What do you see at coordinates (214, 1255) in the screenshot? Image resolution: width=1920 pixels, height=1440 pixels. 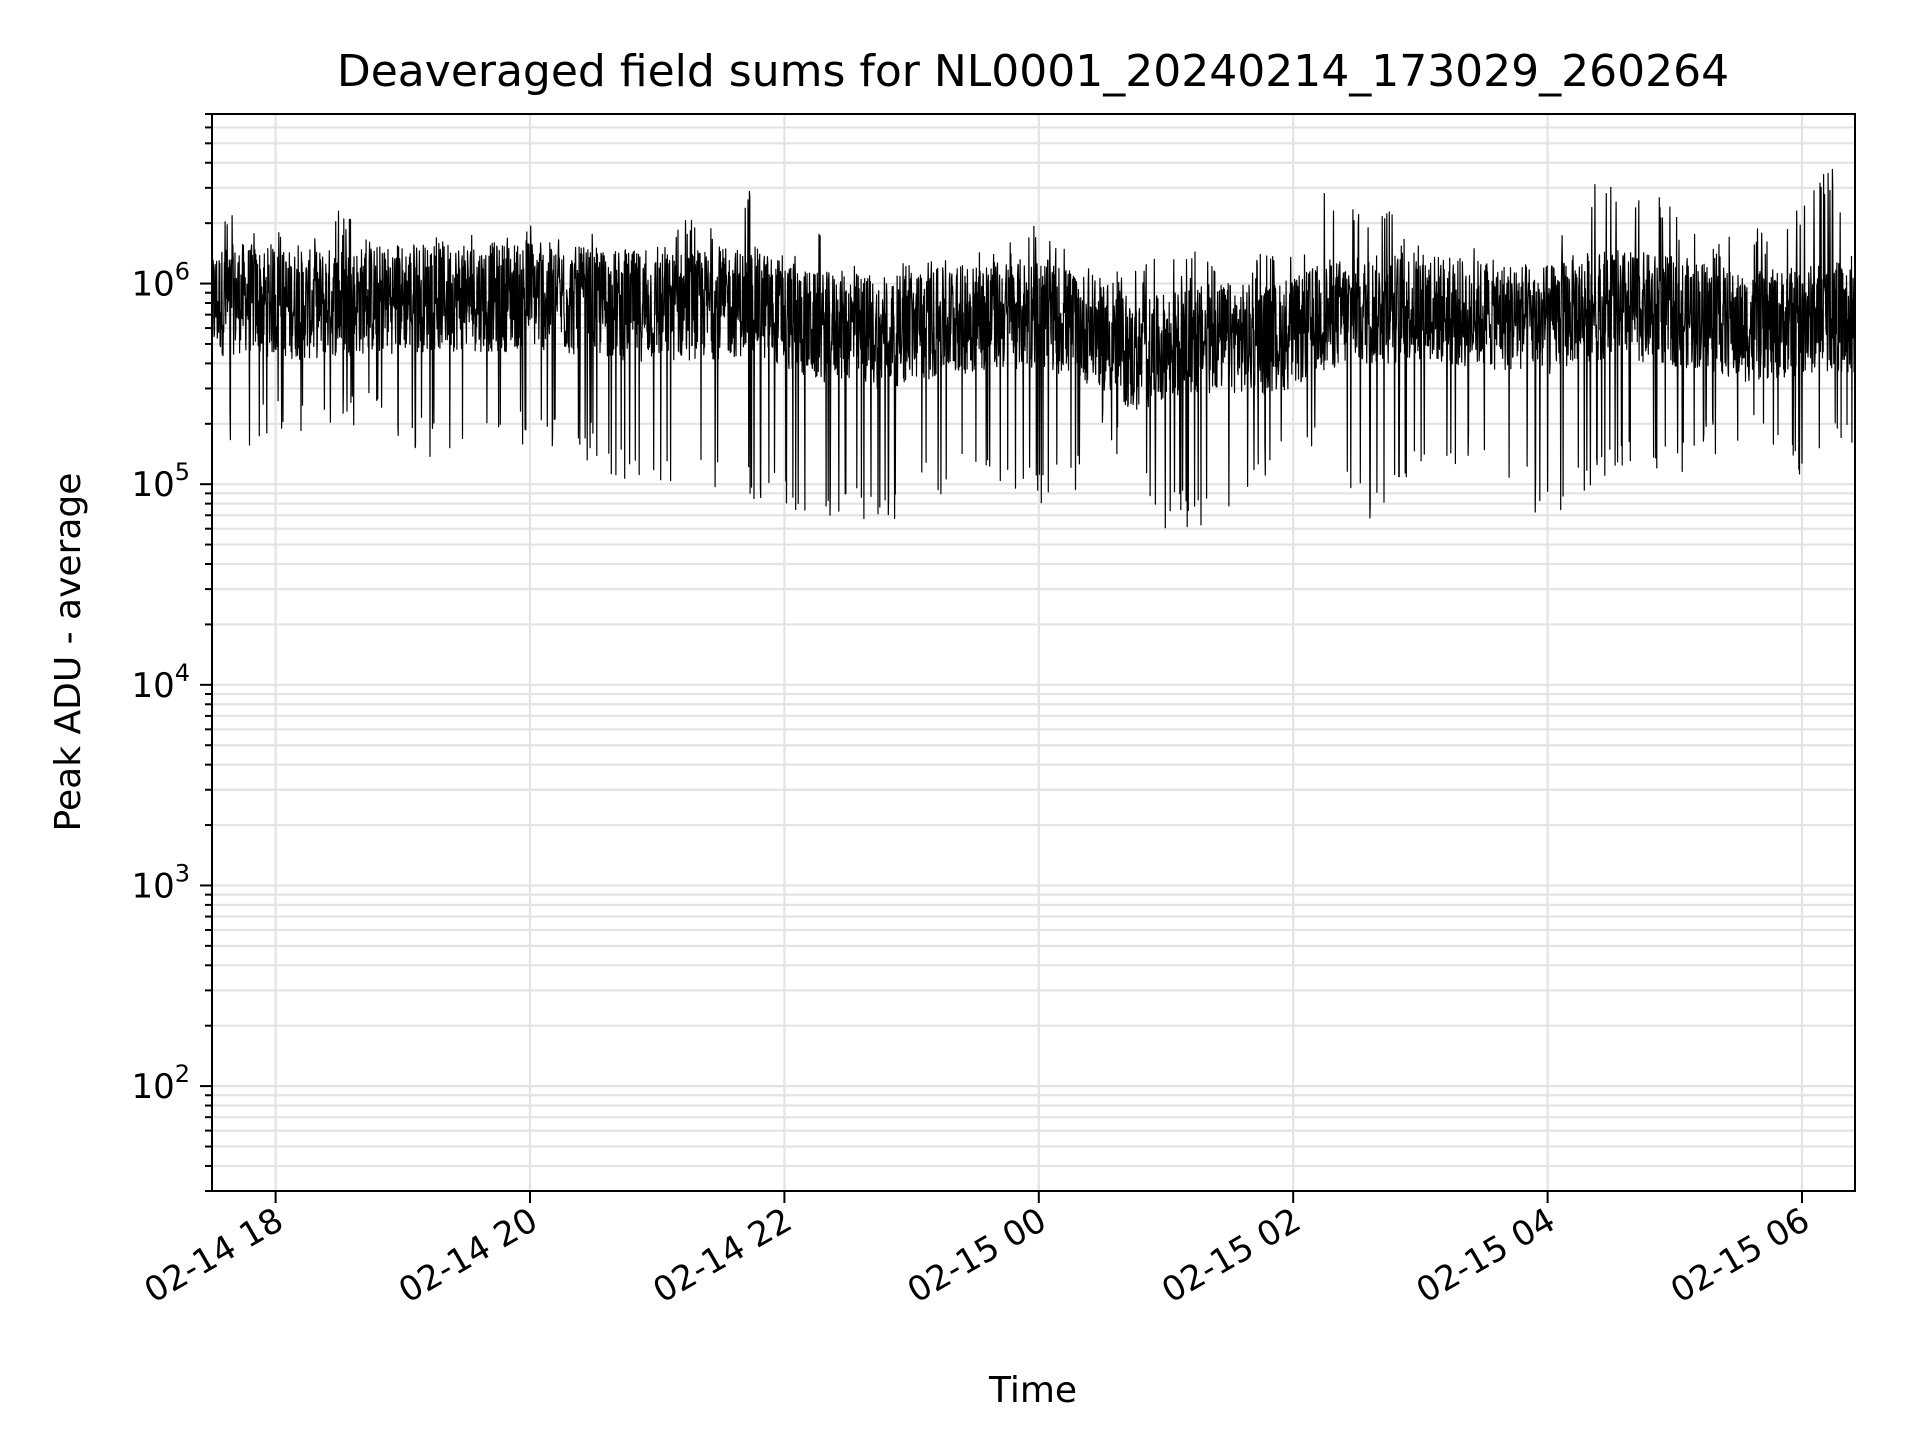 I see `x-tick-label: 02-14 18` at bounding box center [214, 1255].